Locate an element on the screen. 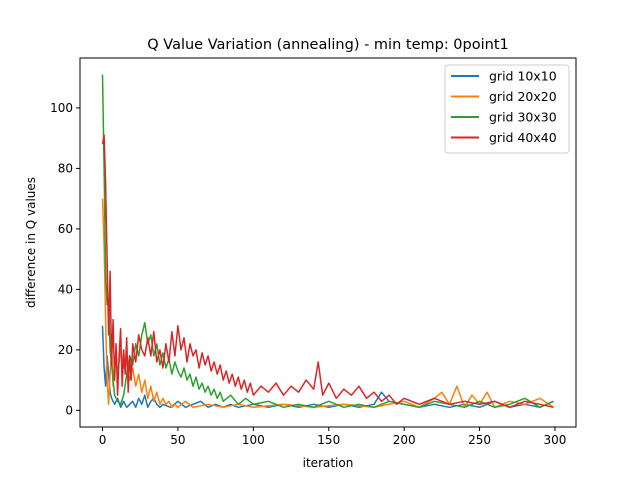 The width and height of the screenshot is (640, 480). y-tick-label: 60 is located at coordinates (65, 229).